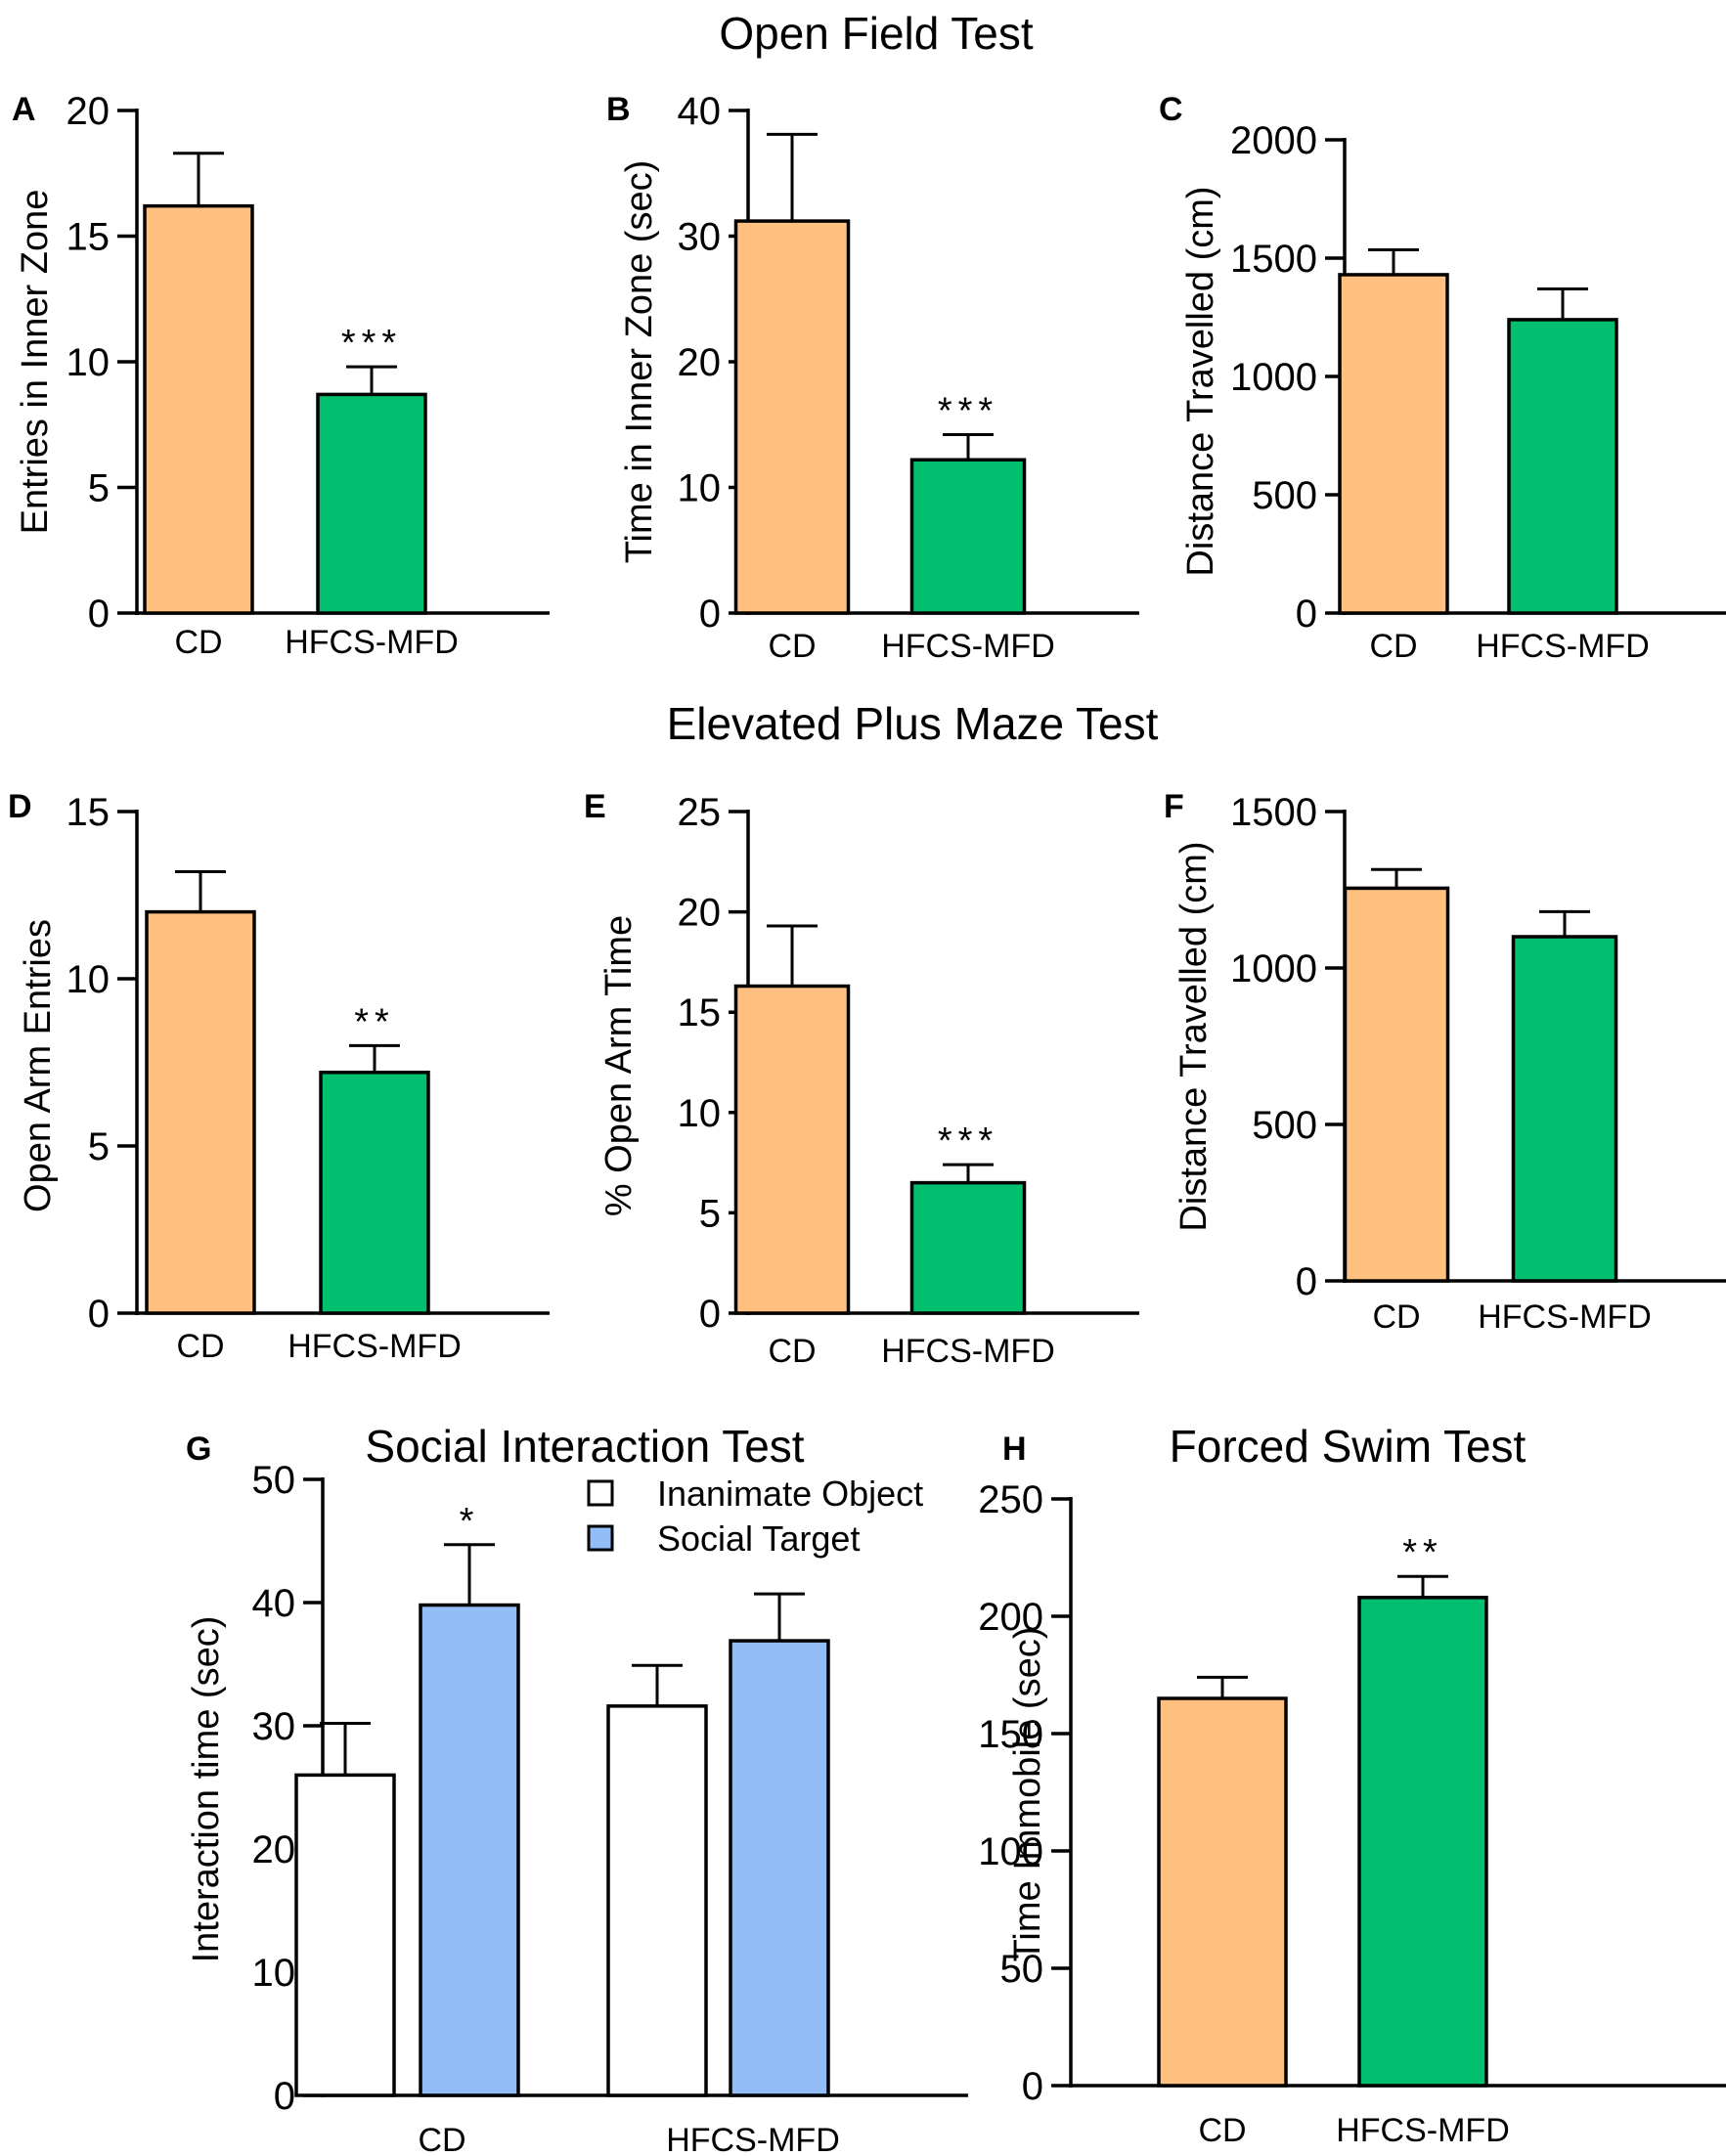 Image resolution: width=1726 pixels, height=2156 pixels. What do you see at coordinates (345, 1935) in the screenshot?
I see `bar-inanimate-object-cd` at bounding box center [345, 1935].